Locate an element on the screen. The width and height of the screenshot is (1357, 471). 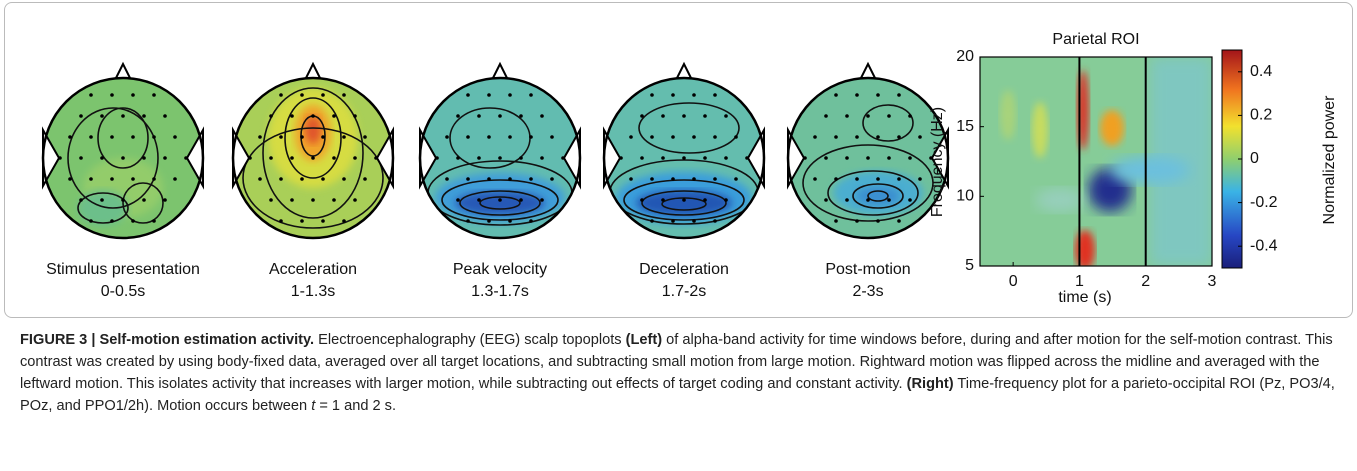
topoplot: Acceleration 1-1.3s is located at coordinates (313, 180).